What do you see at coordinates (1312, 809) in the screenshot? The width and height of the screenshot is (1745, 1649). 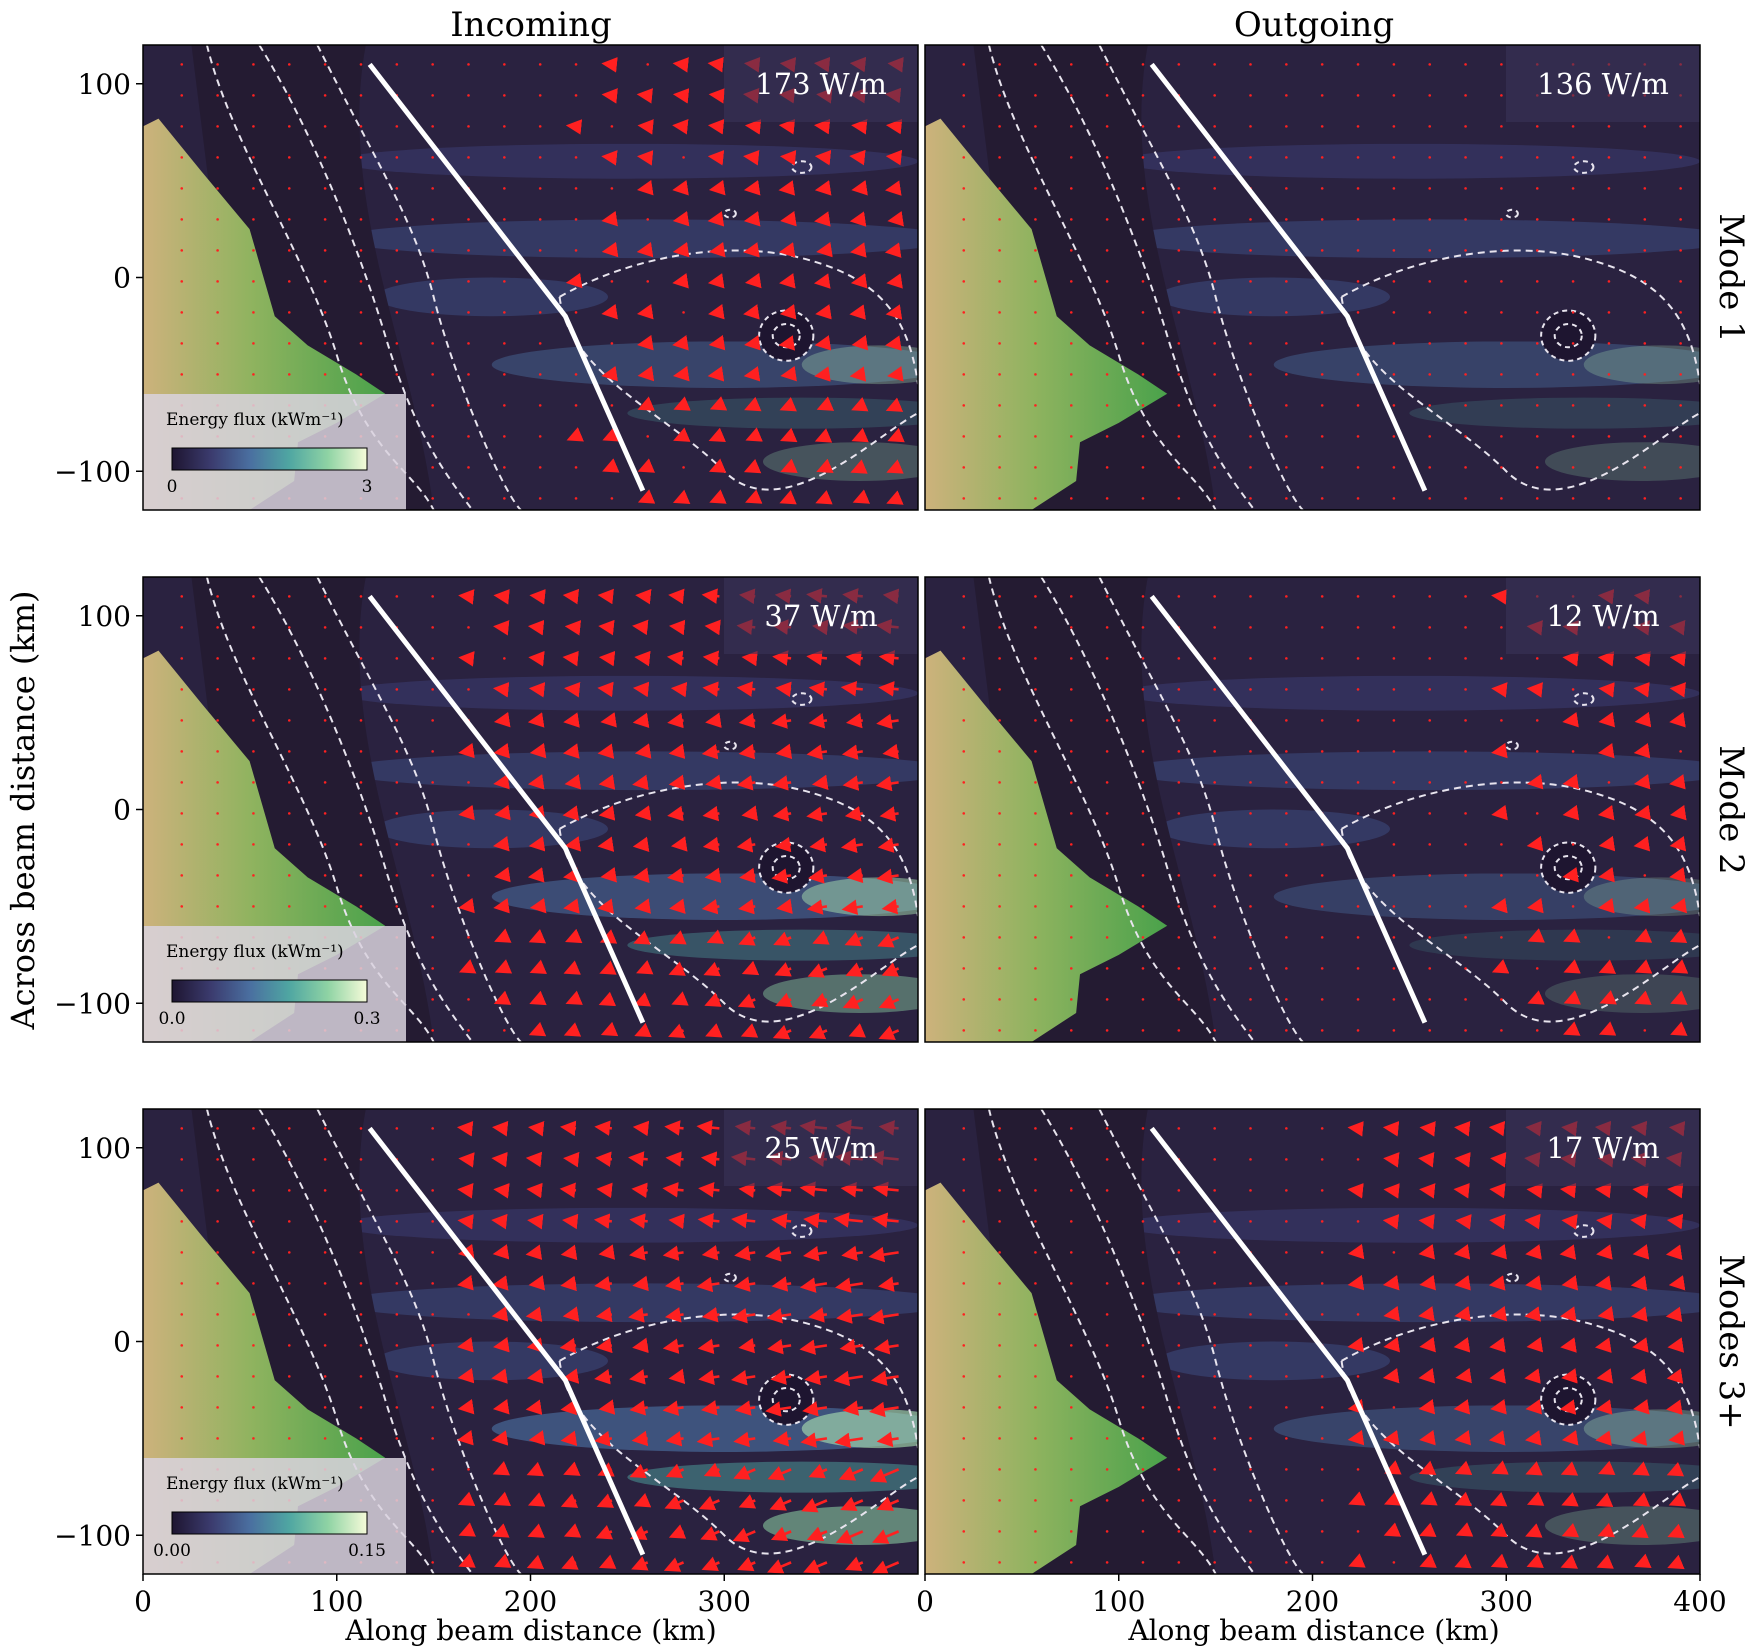 I see `panel-r1-c1: 12 W/m` at bounding box center [1312, 809].